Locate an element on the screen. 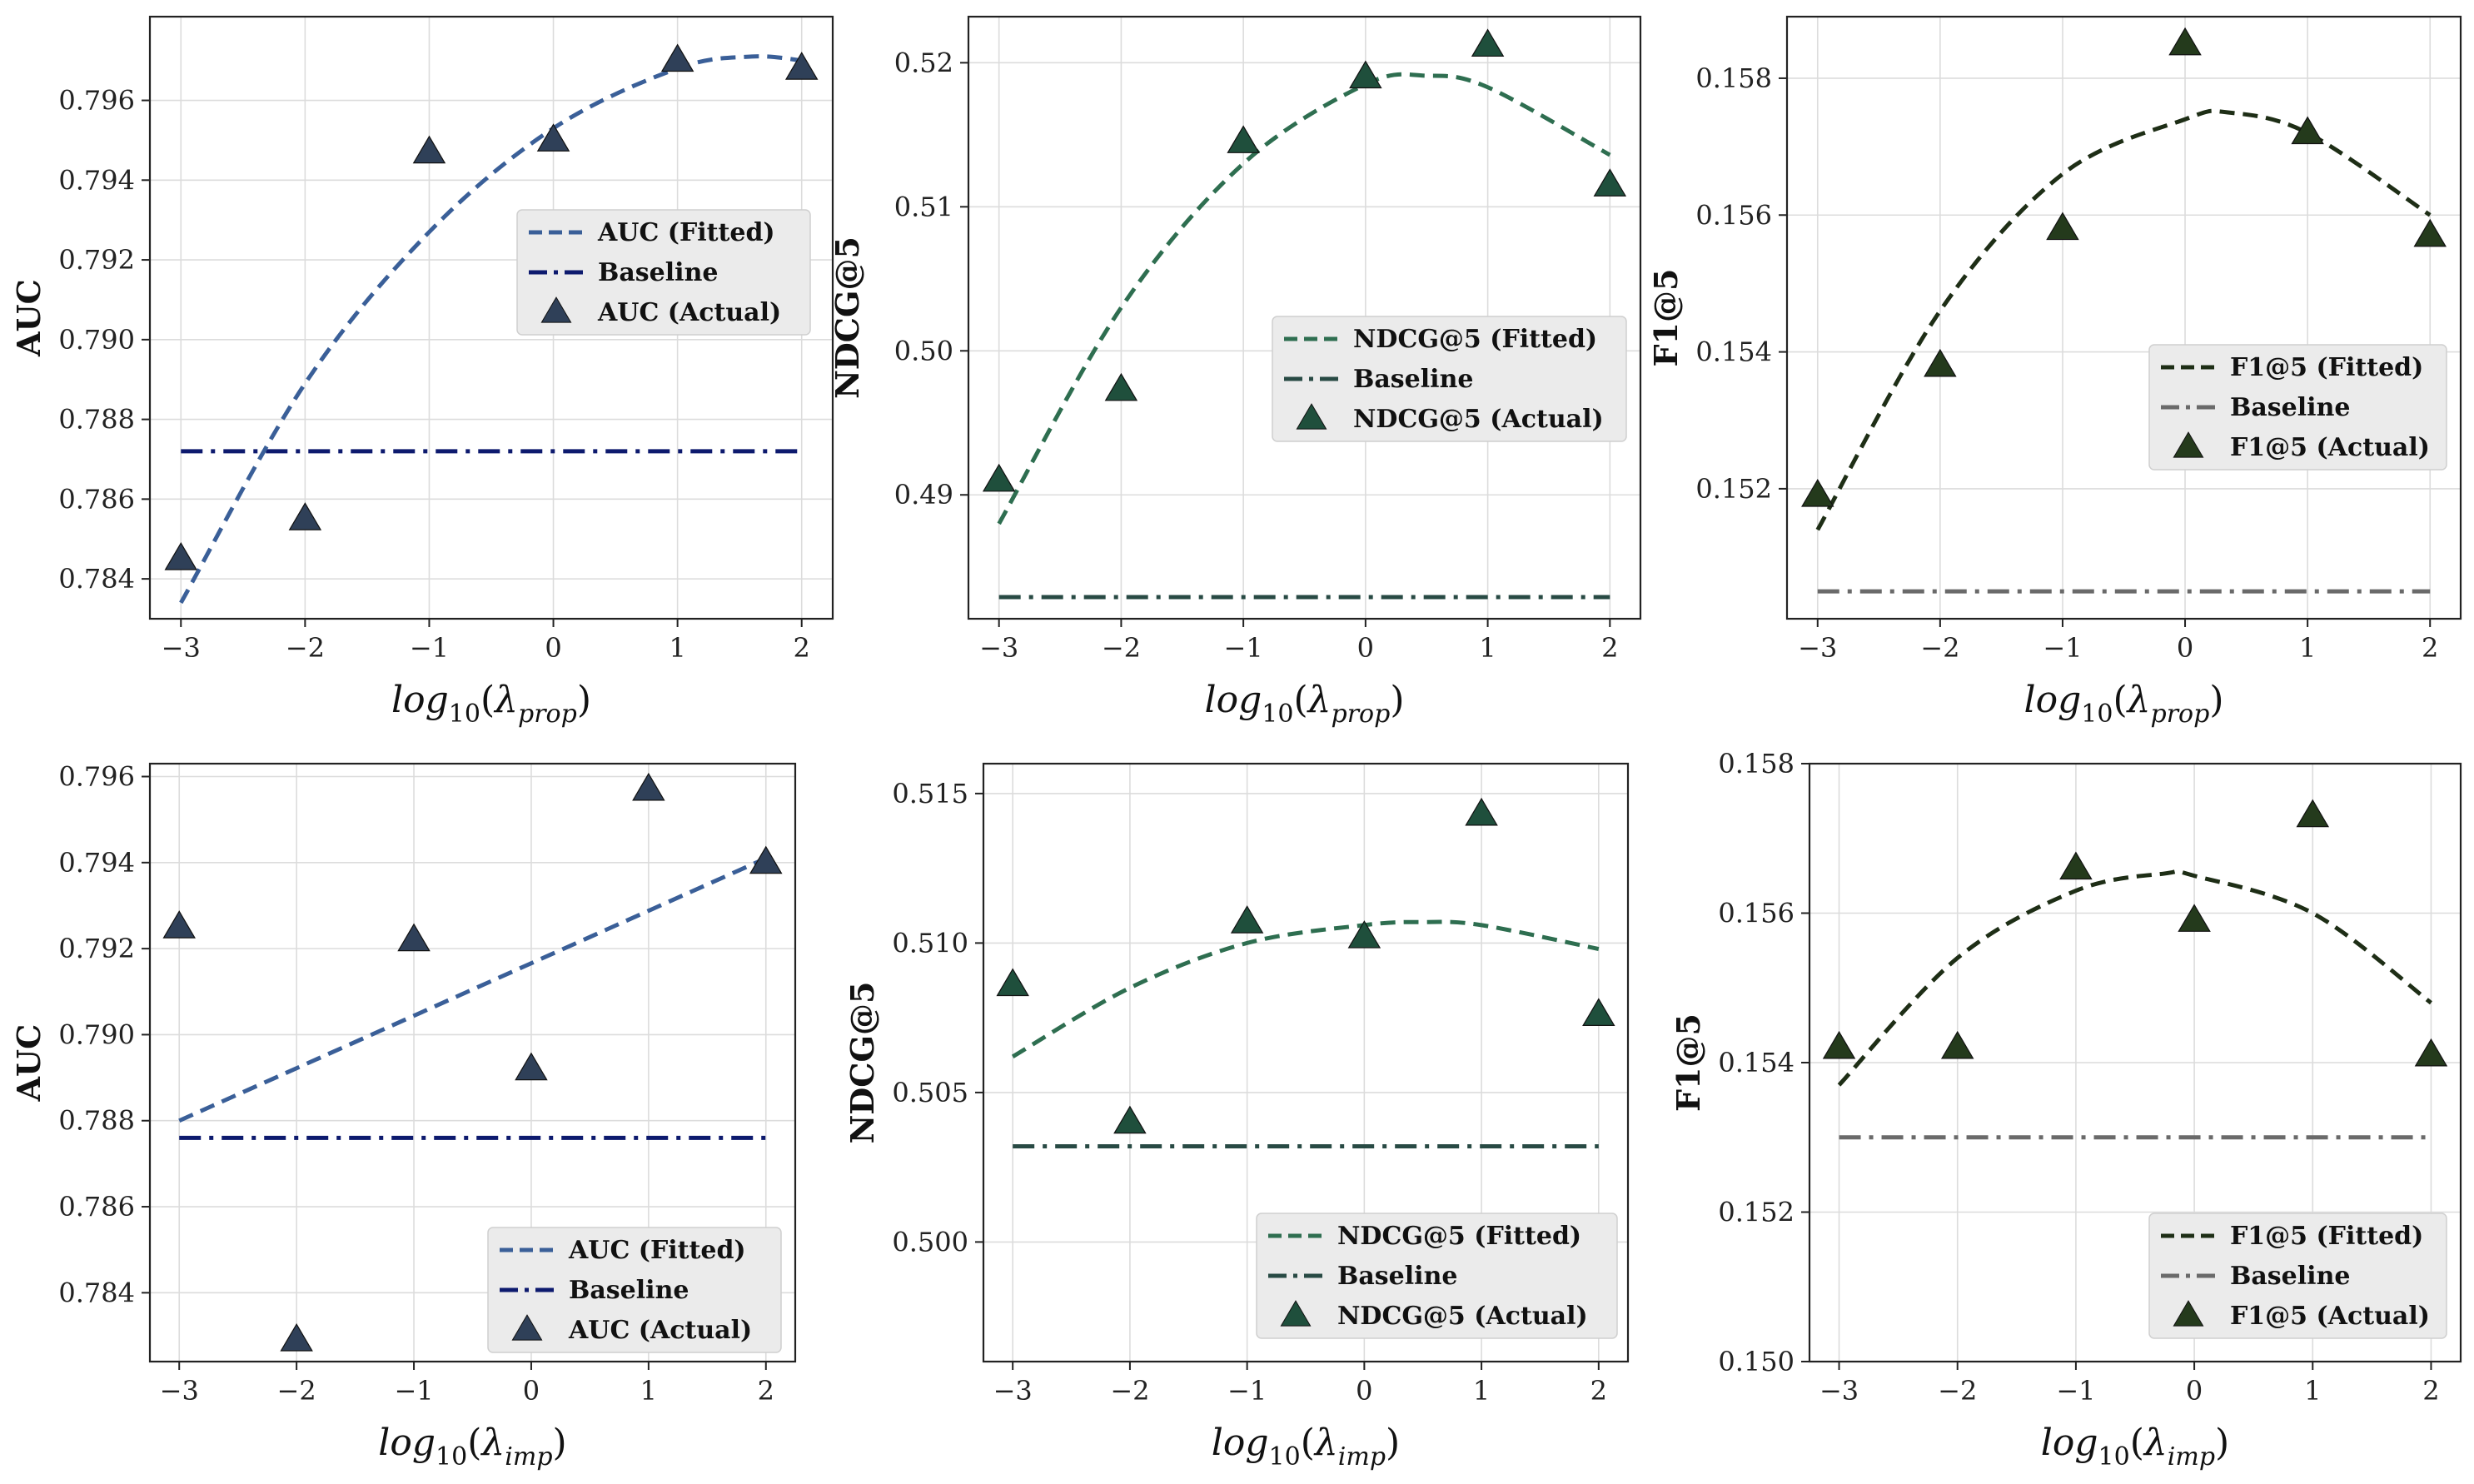 This screenshot has height=1484, width=2474. y-tick-label: 0.51 is located at coordinates (924, 206).